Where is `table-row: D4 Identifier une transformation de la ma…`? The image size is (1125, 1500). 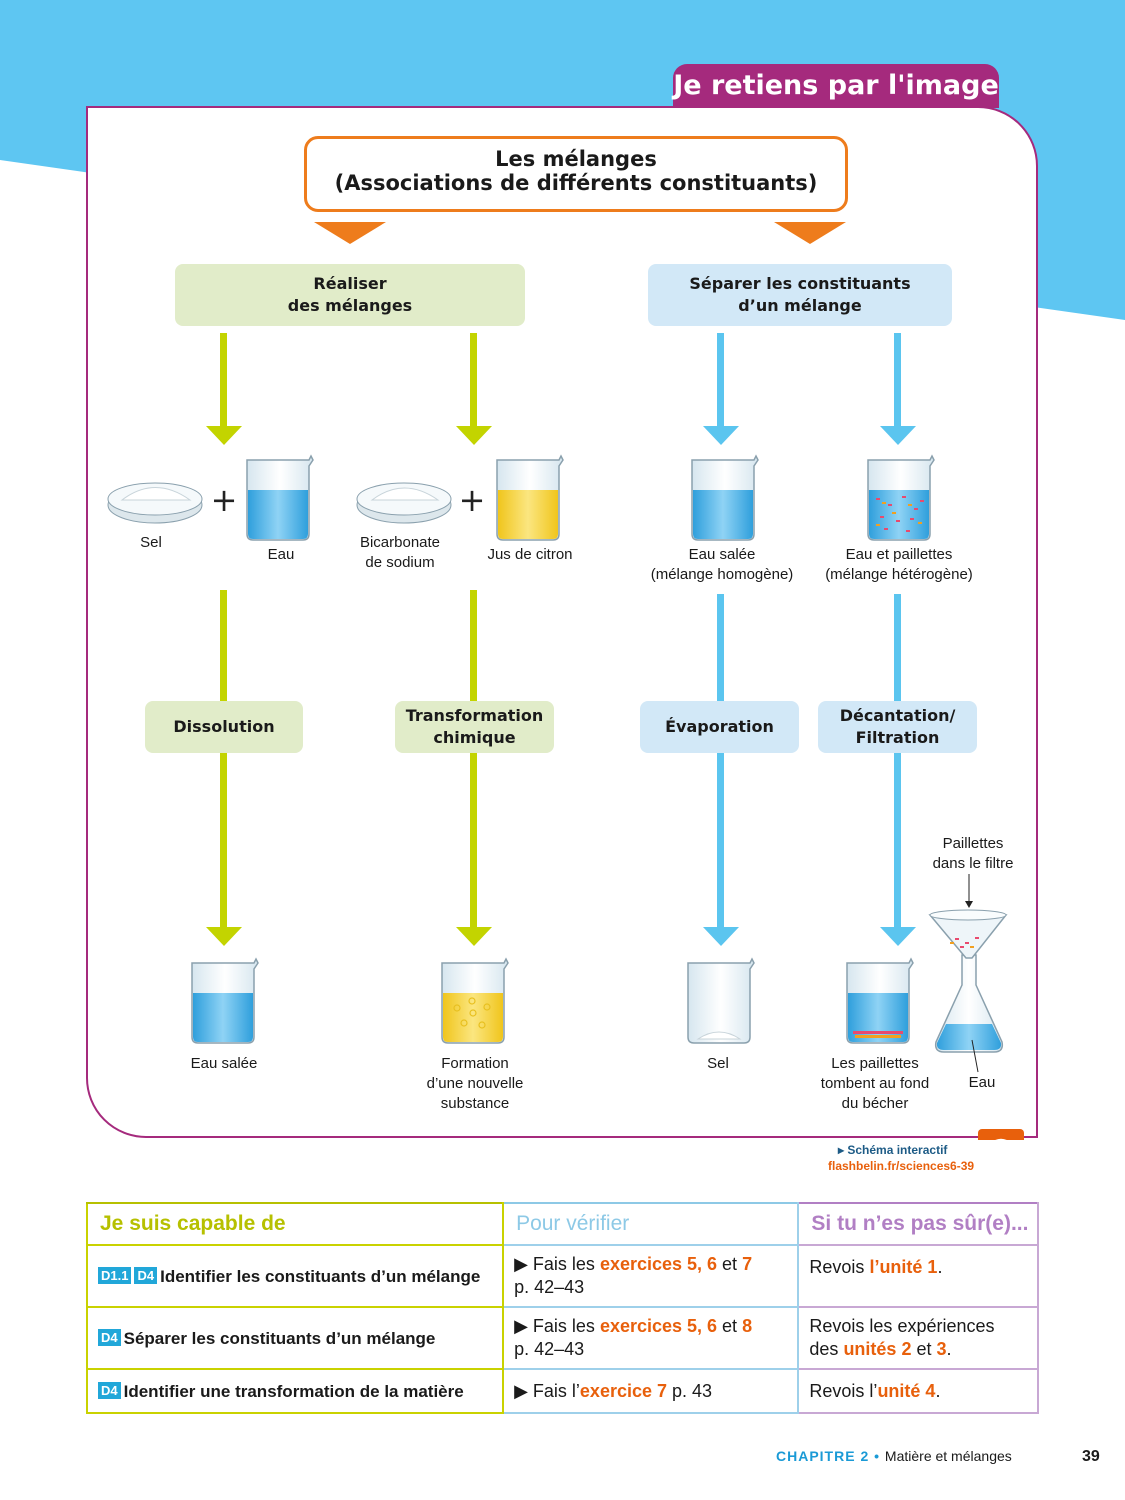 table-row: D4 Identifier une transformation de la ma… is located at coordinates (562, 1391).